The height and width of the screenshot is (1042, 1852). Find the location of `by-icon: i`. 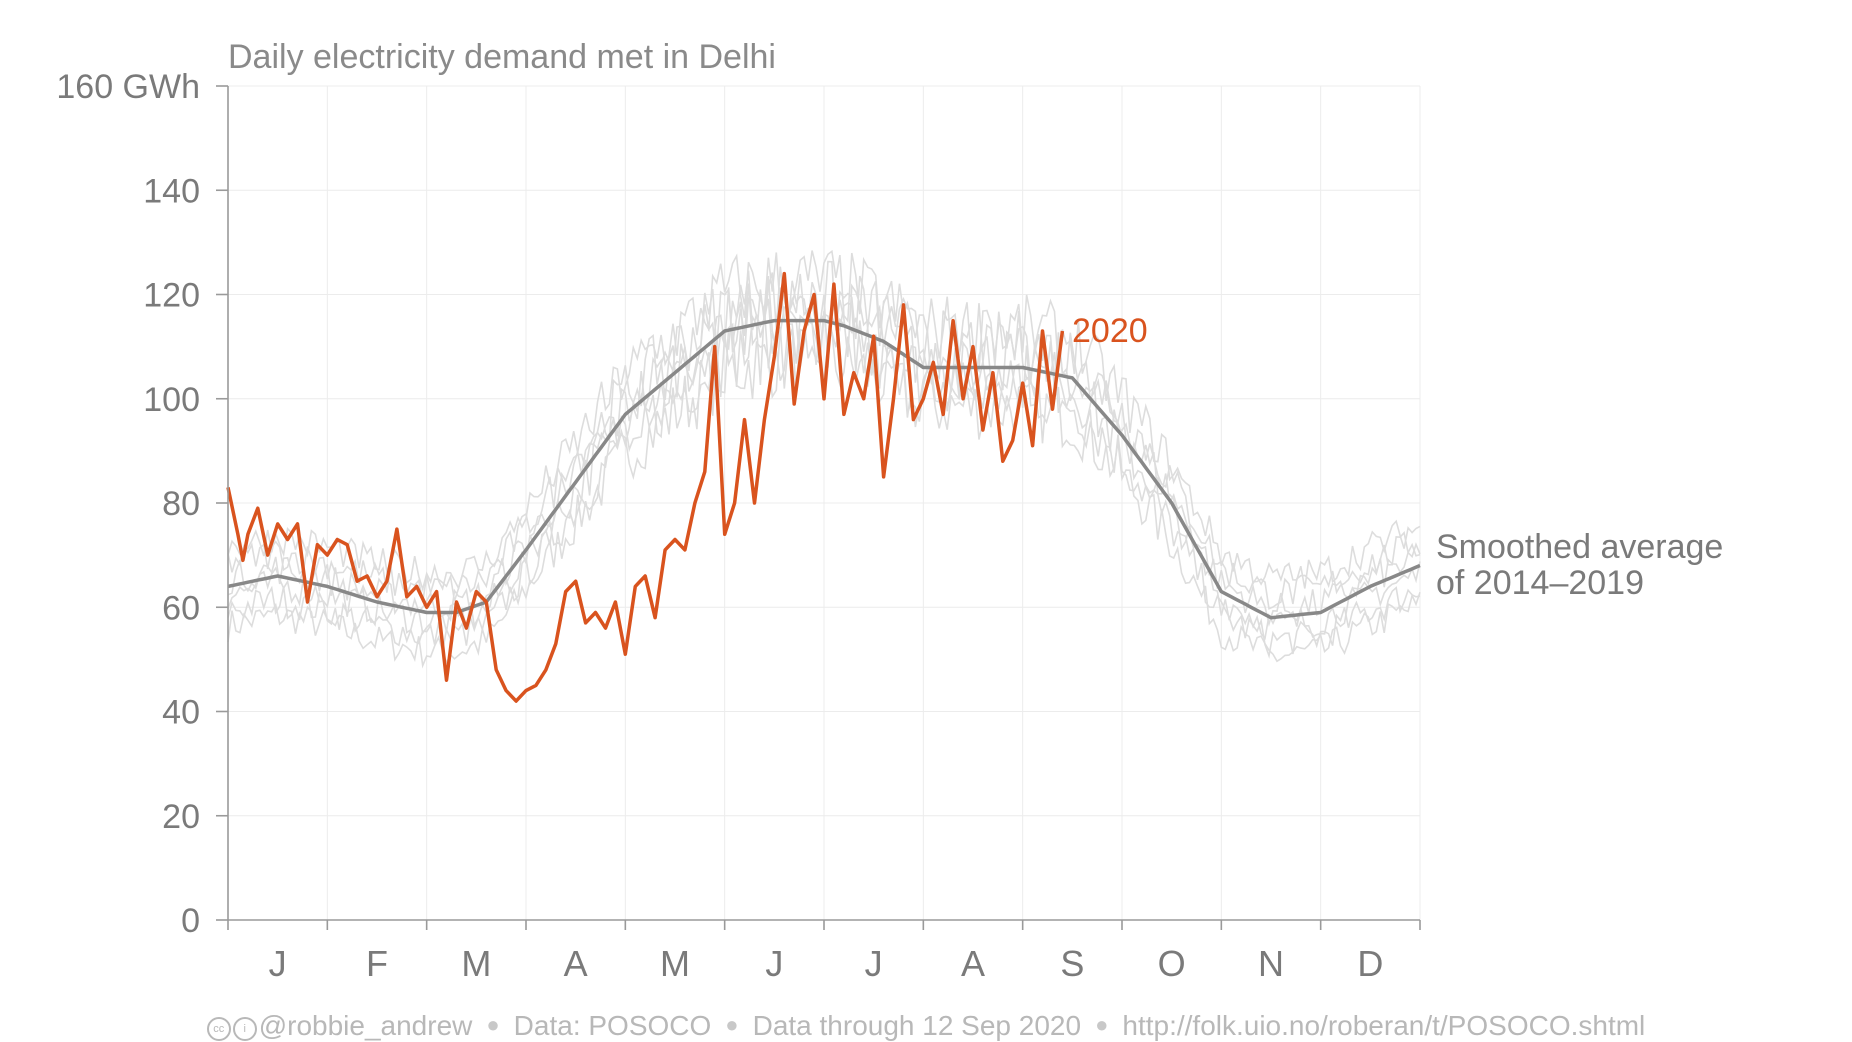

by-icon: i is located at coordinates (244, 1029).